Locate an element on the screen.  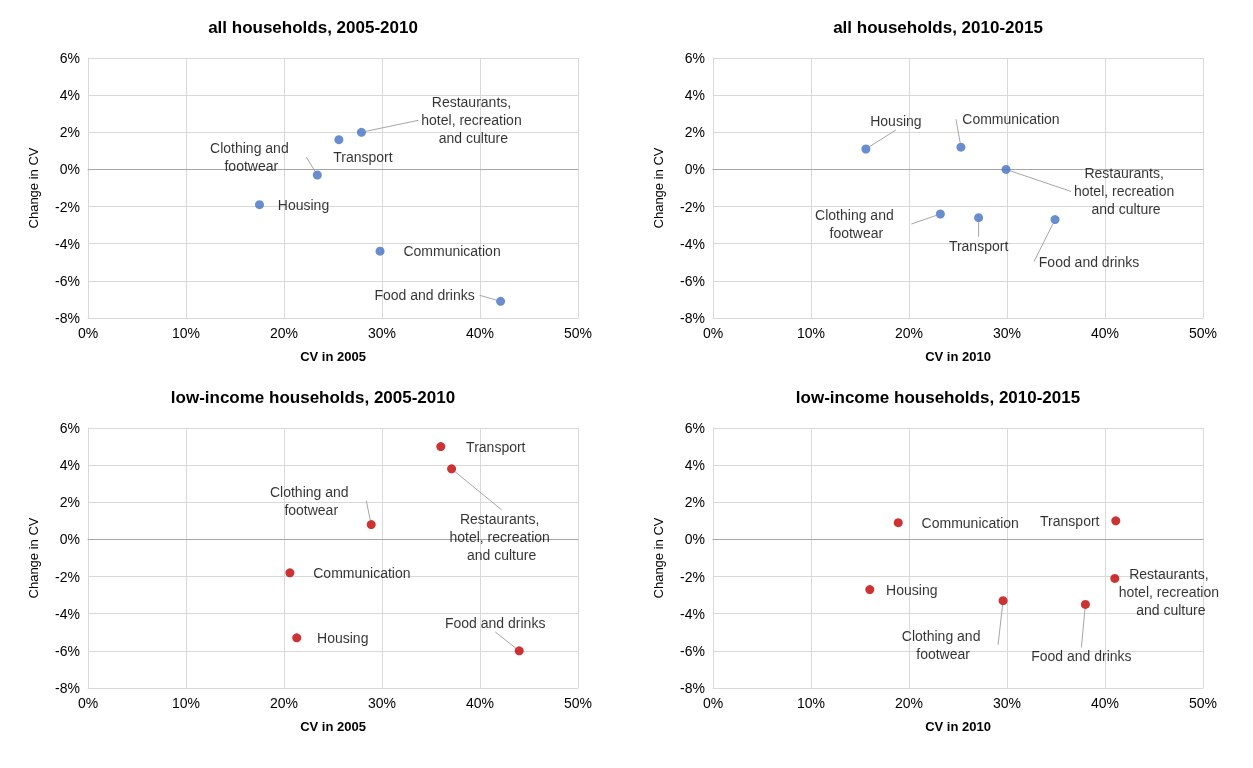
chart-title: low-income households, 2005-2010 is located at coordinates (313, 397).